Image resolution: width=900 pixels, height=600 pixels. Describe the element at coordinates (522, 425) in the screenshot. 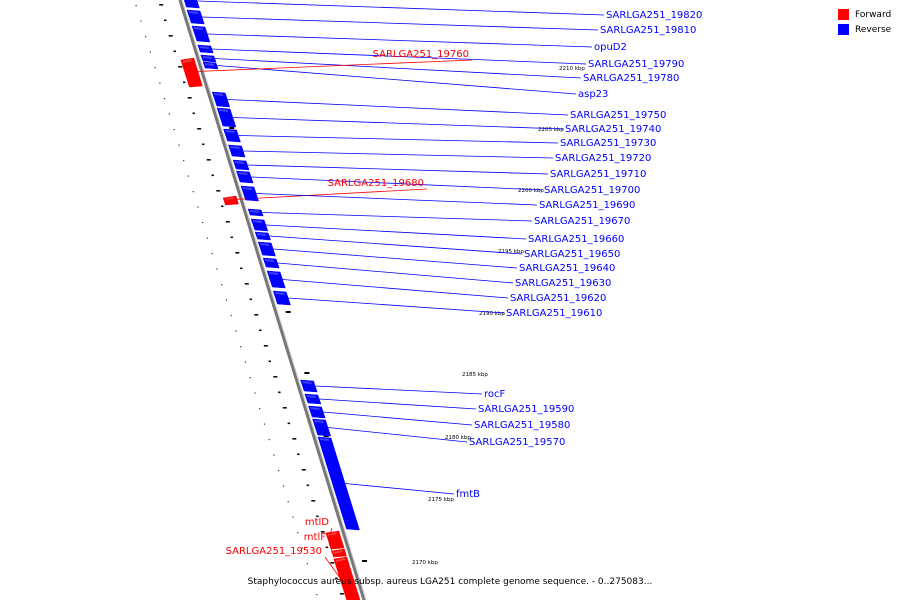

I see `gene-label: SARLGA251_19580` at that location.